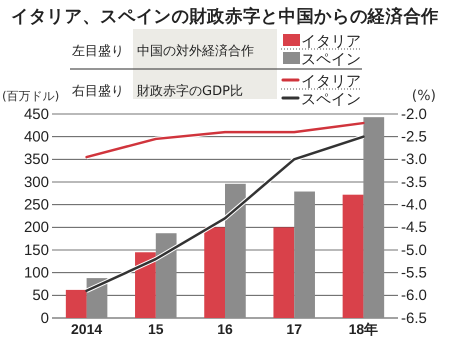 This screenshot has width=450, height=341. I want to click on y-tick-label: 100, so click(36, 273).